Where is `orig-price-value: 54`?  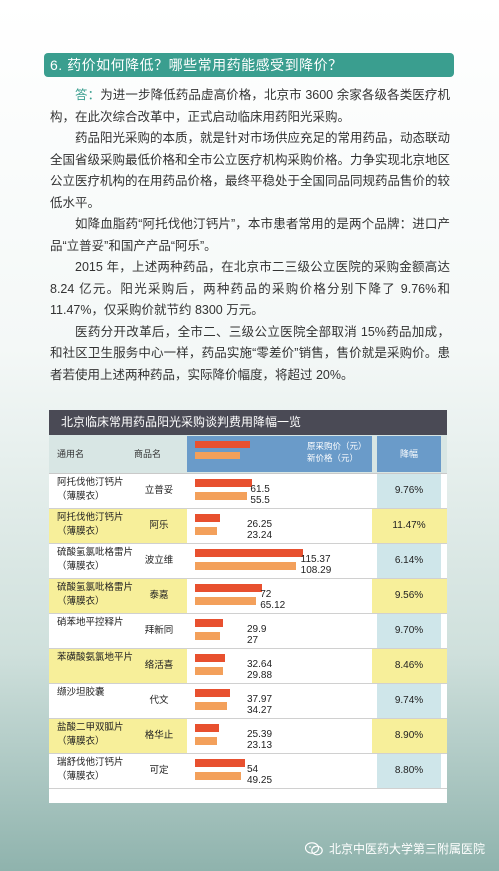
orig-price-value: 54 is located at coordinates (253, 769).